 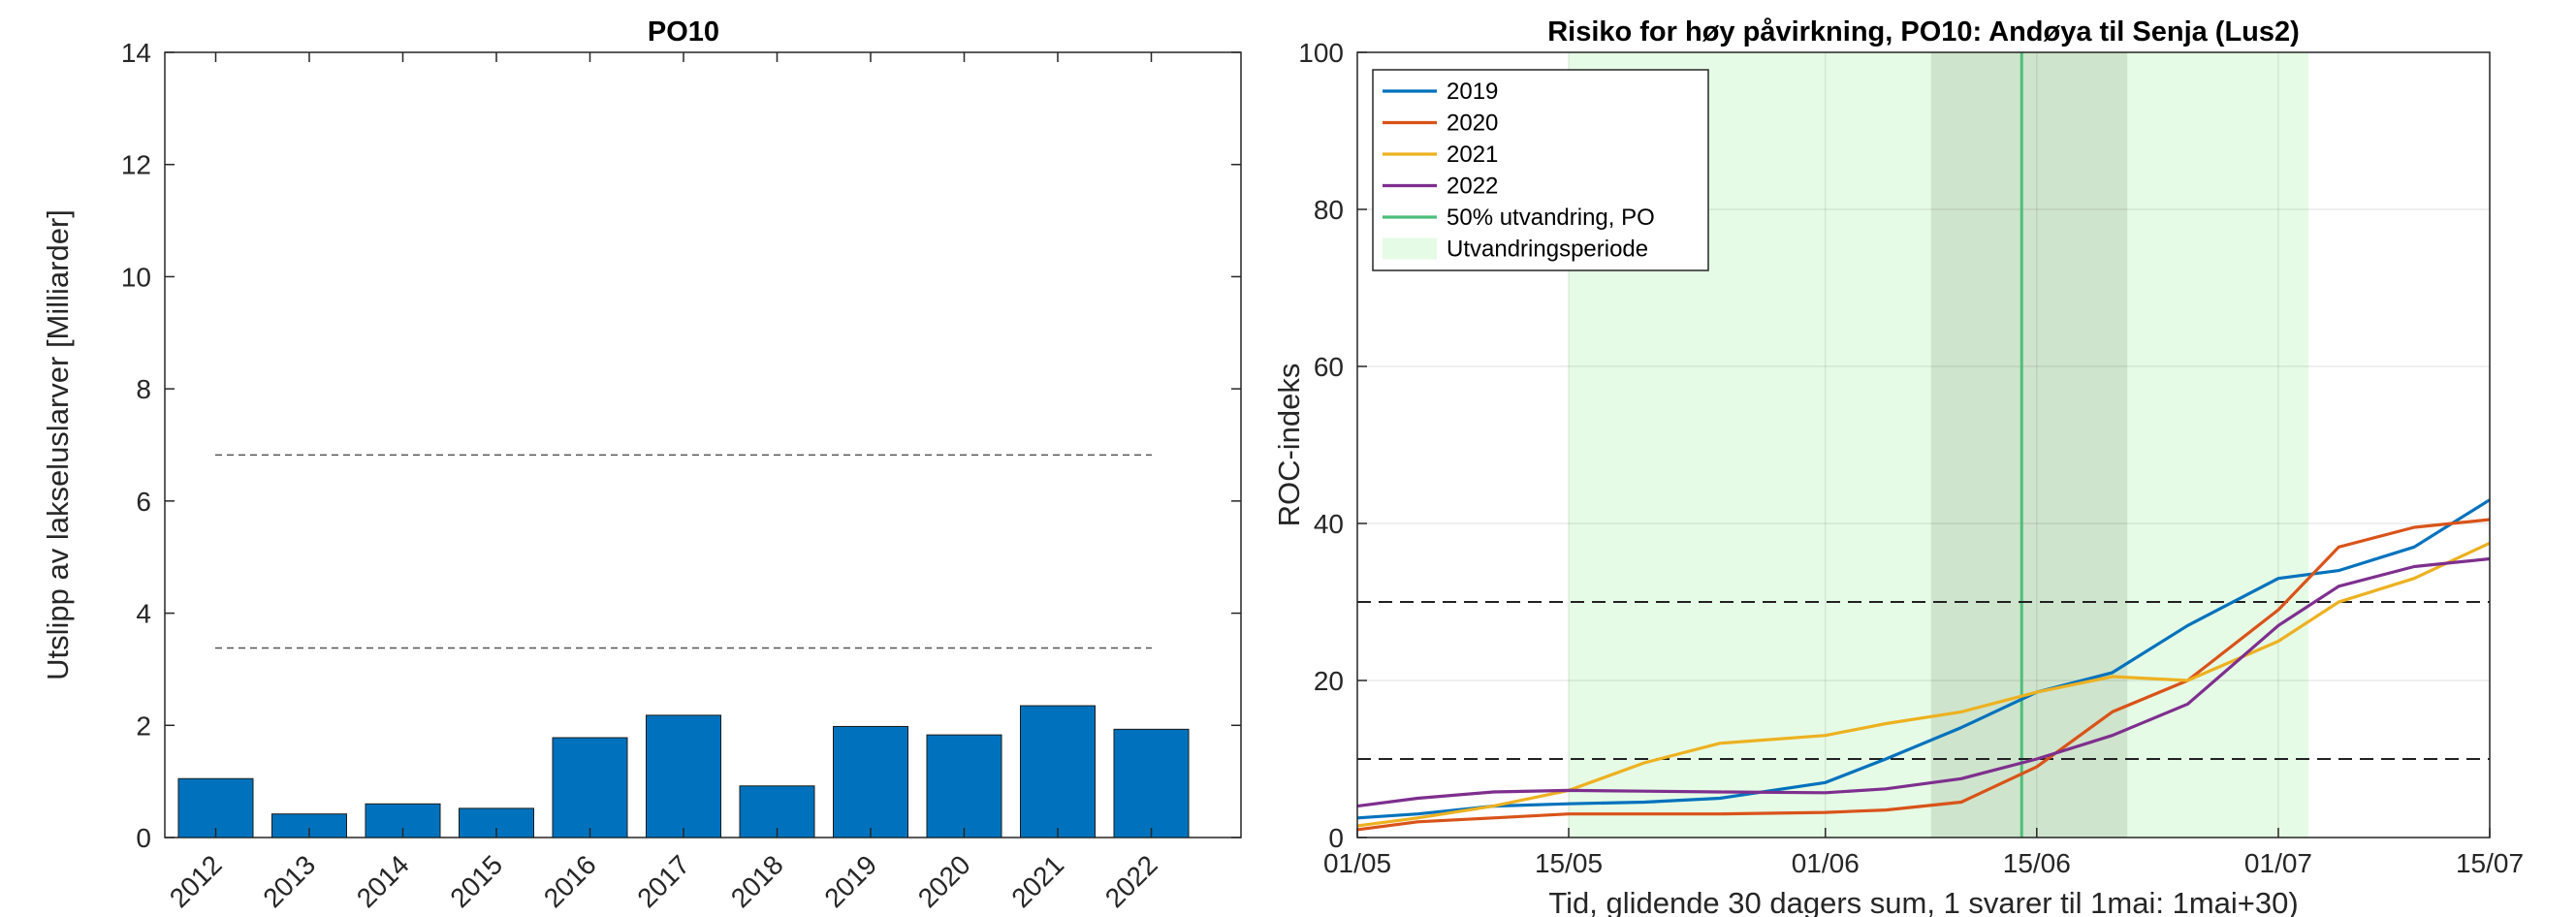 What do you see at coordinates (1473, 92) in the screenshot?
I see `legend-label: 2019` at bounding box center [1473, 92].